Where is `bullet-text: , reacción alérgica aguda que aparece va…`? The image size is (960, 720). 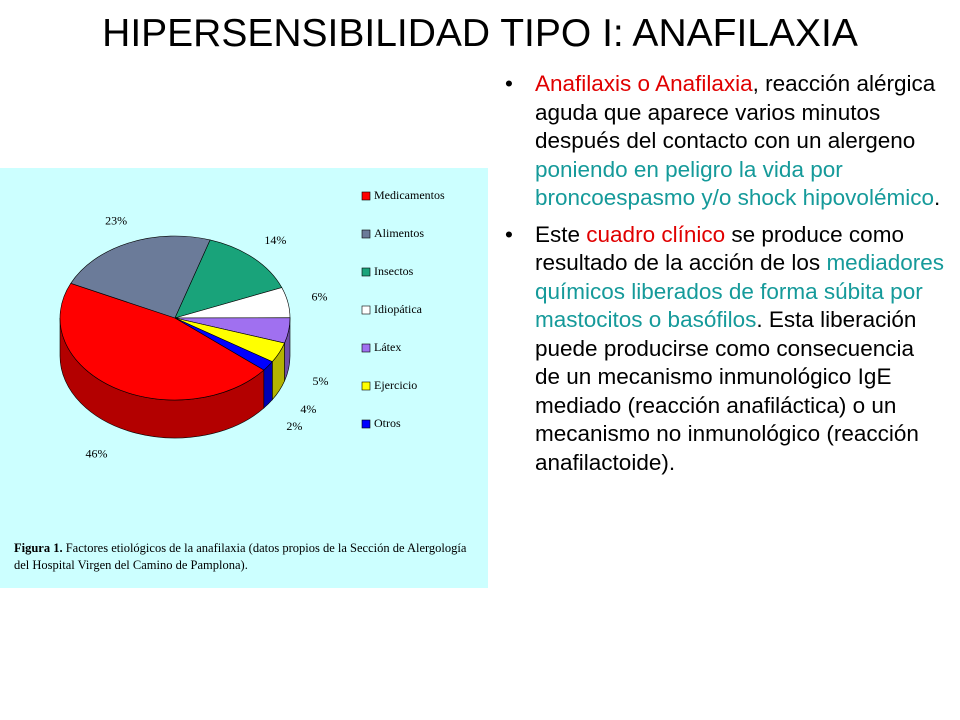
bullet-text: , reacción alérgica aguda que aparece va… is located at coordinates (735, 112).